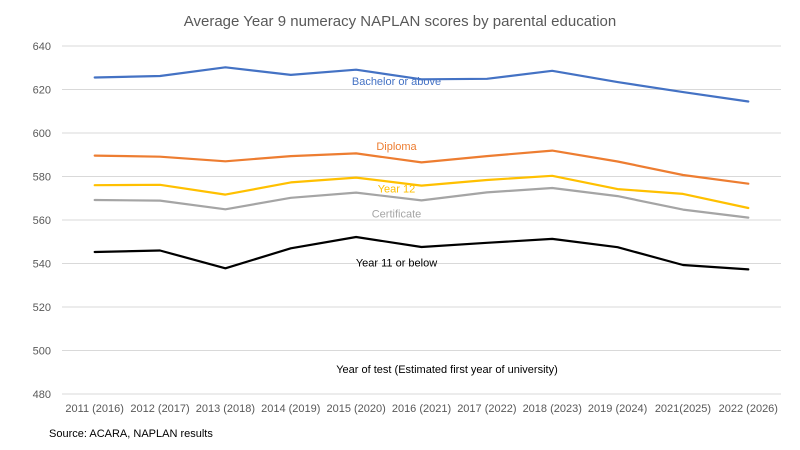  Describe the element at coordinates (396, 263) in the screenshot. I see `series-label: Year 11 or below` at that location.